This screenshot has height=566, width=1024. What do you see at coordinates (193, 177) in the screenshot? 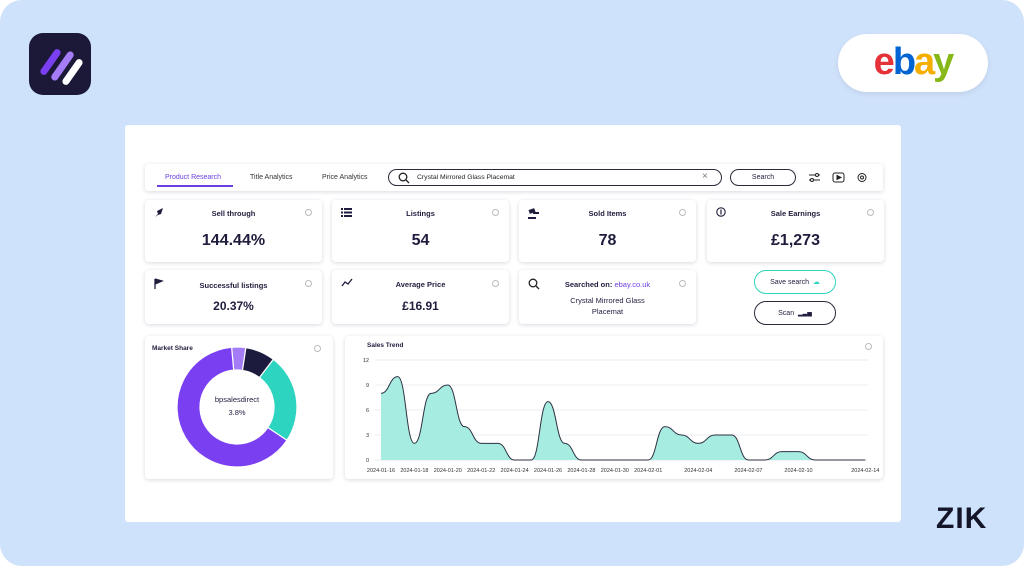
I see `tab: Product Research` at bounding box center [193, 177].